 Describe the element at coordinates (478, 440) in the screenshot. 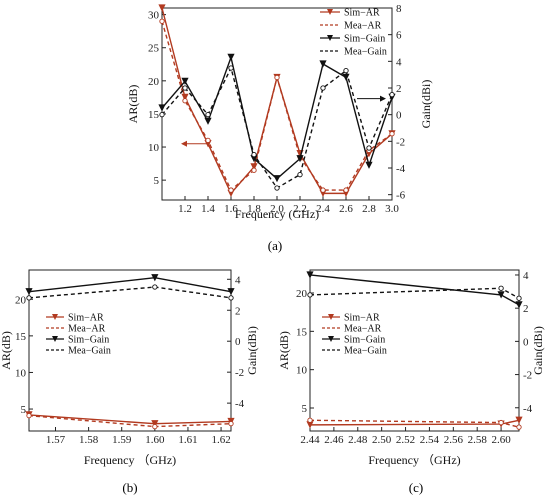

I see `x-tick-label: 2.58` at that location.